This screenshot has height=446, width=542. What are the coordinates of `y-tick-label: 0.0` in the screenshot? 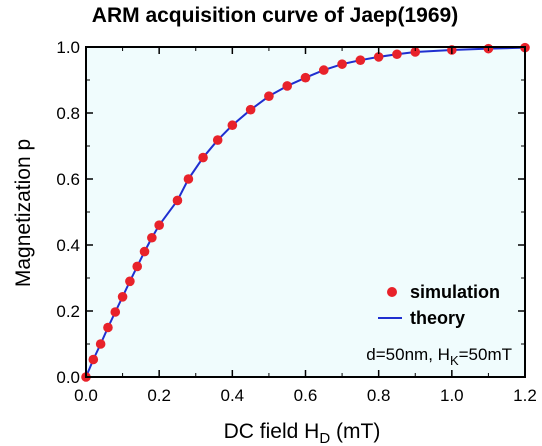 It's located at (68, 377).